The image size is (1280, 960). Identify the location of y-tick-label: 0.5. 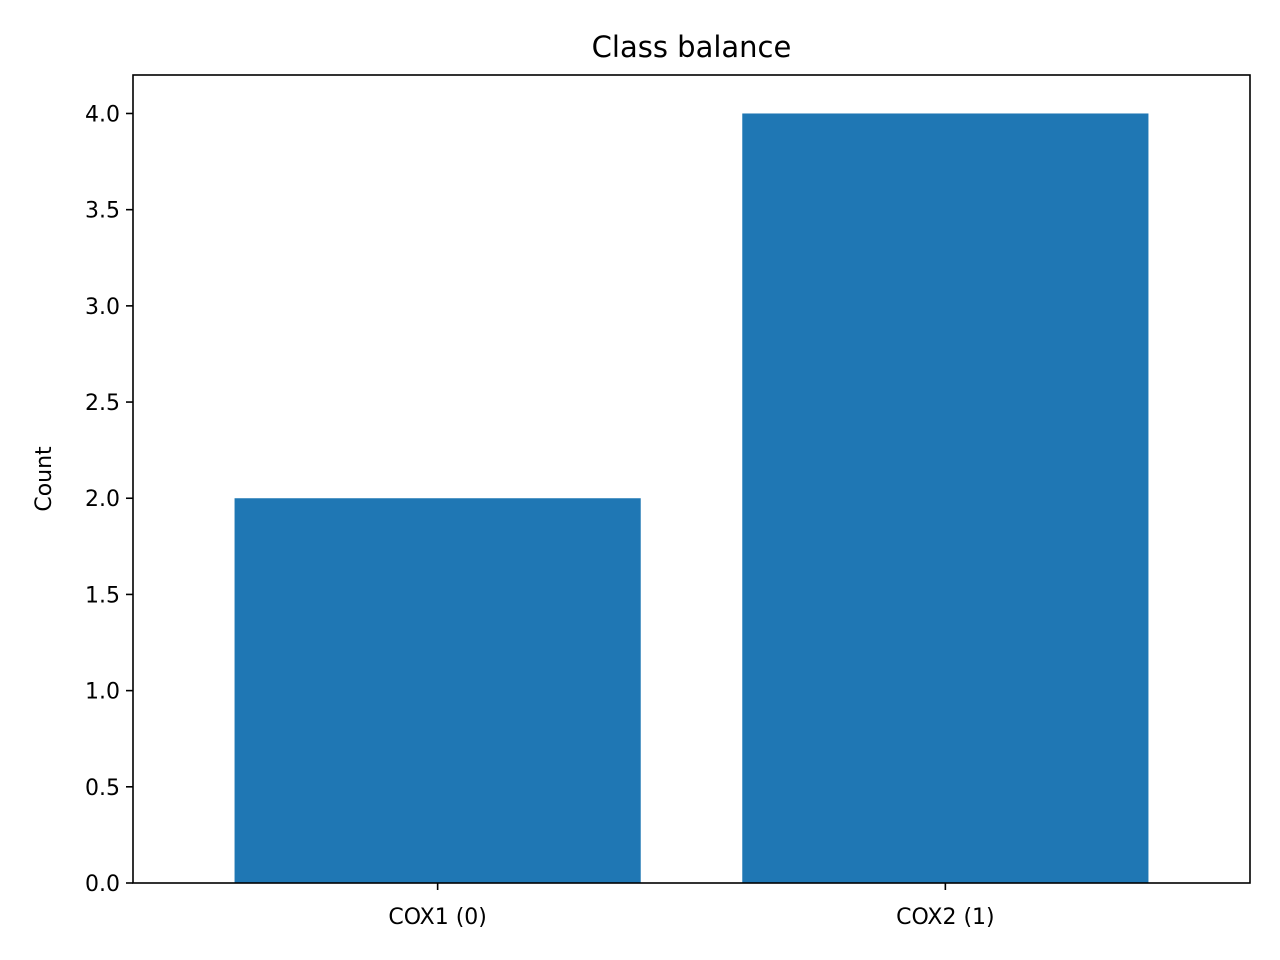
(102, 788).